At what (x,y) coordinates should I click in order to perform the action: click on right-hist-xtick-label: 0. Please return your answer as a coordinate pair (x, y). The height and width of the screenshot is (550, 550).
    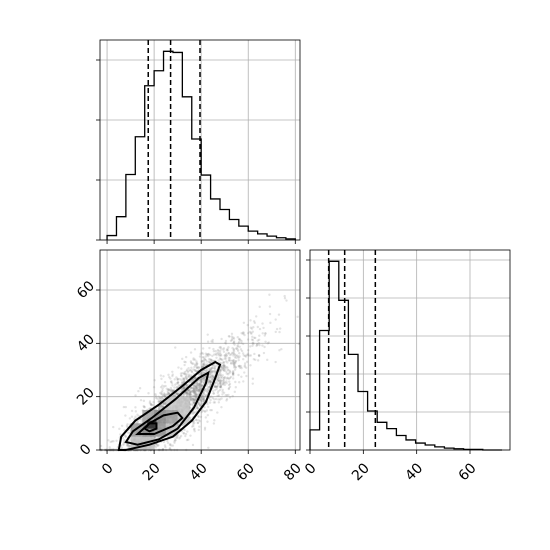
    Looking at the image, I should click on (311, 469).